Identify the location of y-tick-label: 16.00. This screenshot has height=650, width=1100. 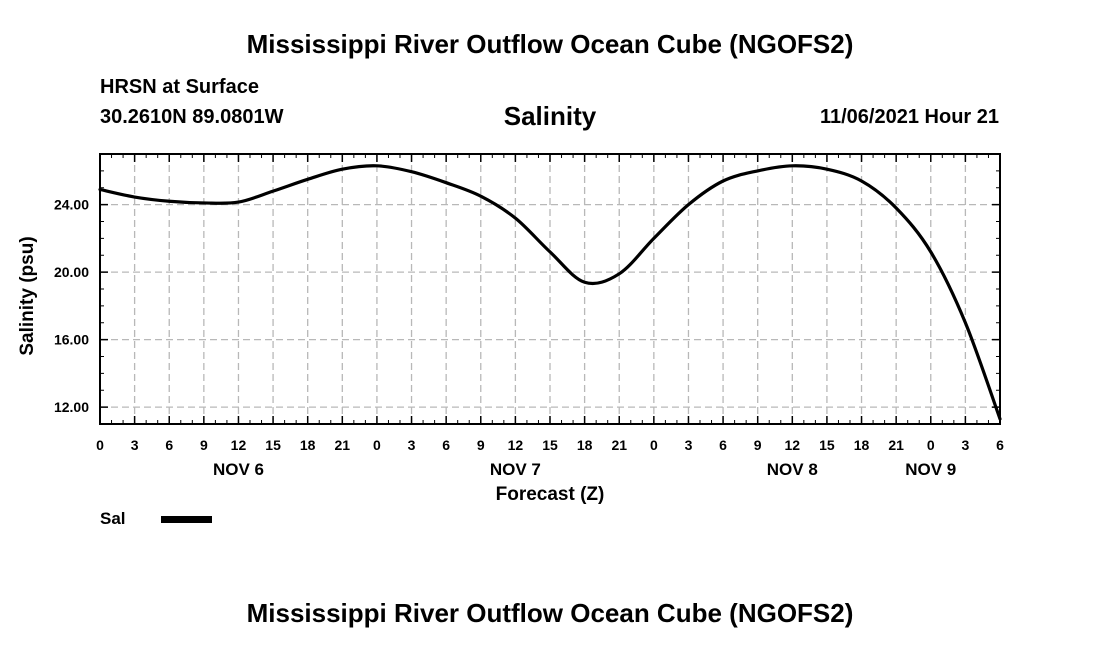
(71, 340).